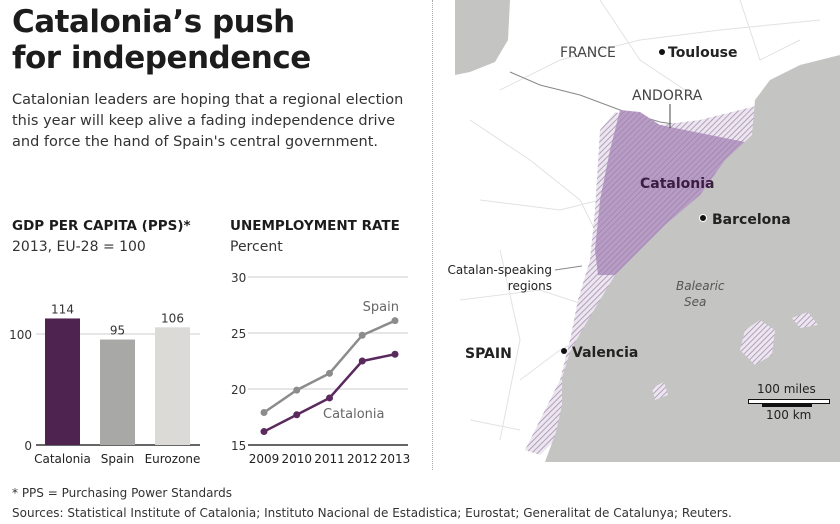 The width and height of the screenshot is (840, 524). Describe the element at coordinates (153, 22) in the screenshot. I see `title-line: Catalonia’s push` at that location.